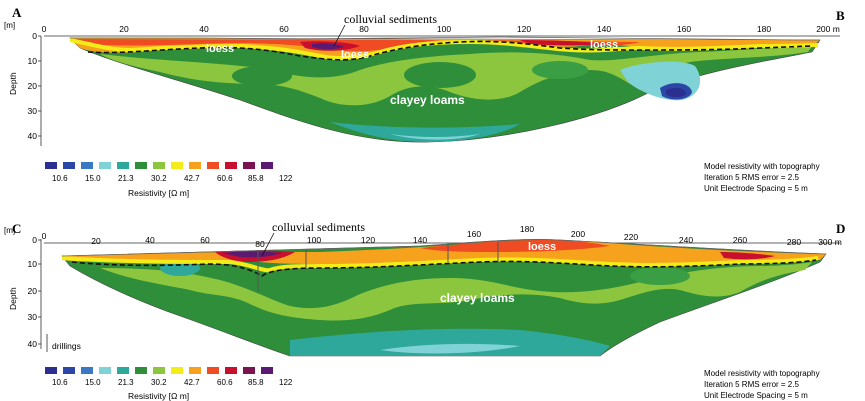 This screenshot has width=865, height=401. I want to click on profile-cd-end-letter: D, so click(840, 228).